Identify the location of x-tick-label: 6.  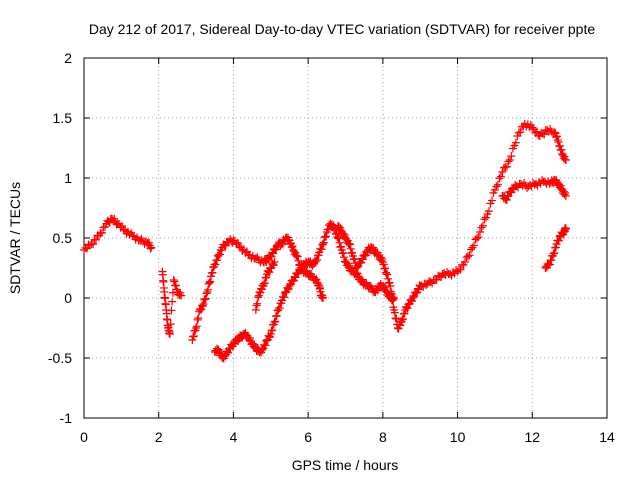
(308, 437).